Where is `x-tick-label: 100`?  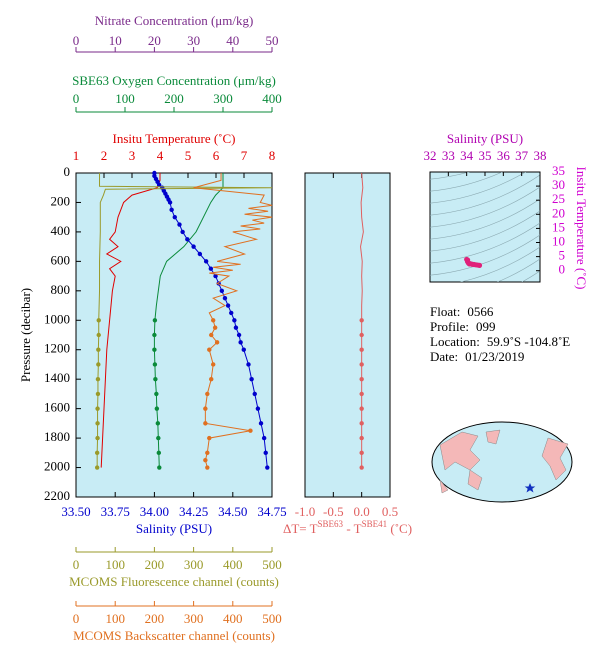
x-tick-label: 100 is located at coordinates (115, 618).